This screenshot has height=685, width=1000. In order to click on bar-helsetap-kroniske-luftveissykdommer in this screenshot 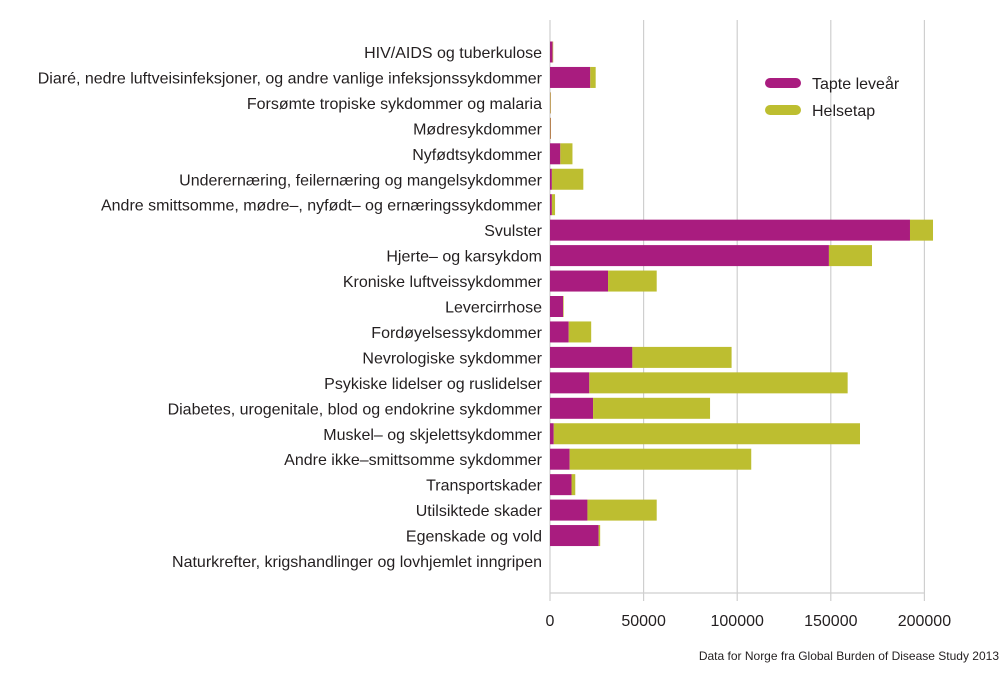, I will do `click(632, 281)`.